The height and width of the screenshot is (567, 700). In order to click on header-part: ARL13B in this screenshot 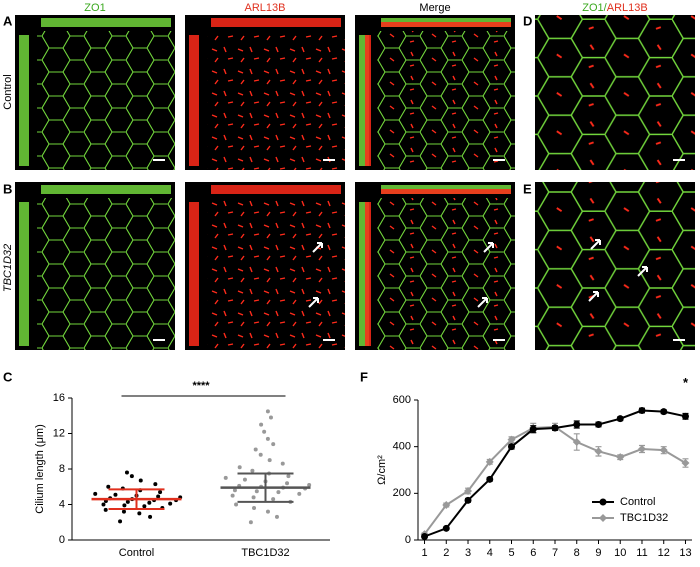, I will do `click(627, 8)`.